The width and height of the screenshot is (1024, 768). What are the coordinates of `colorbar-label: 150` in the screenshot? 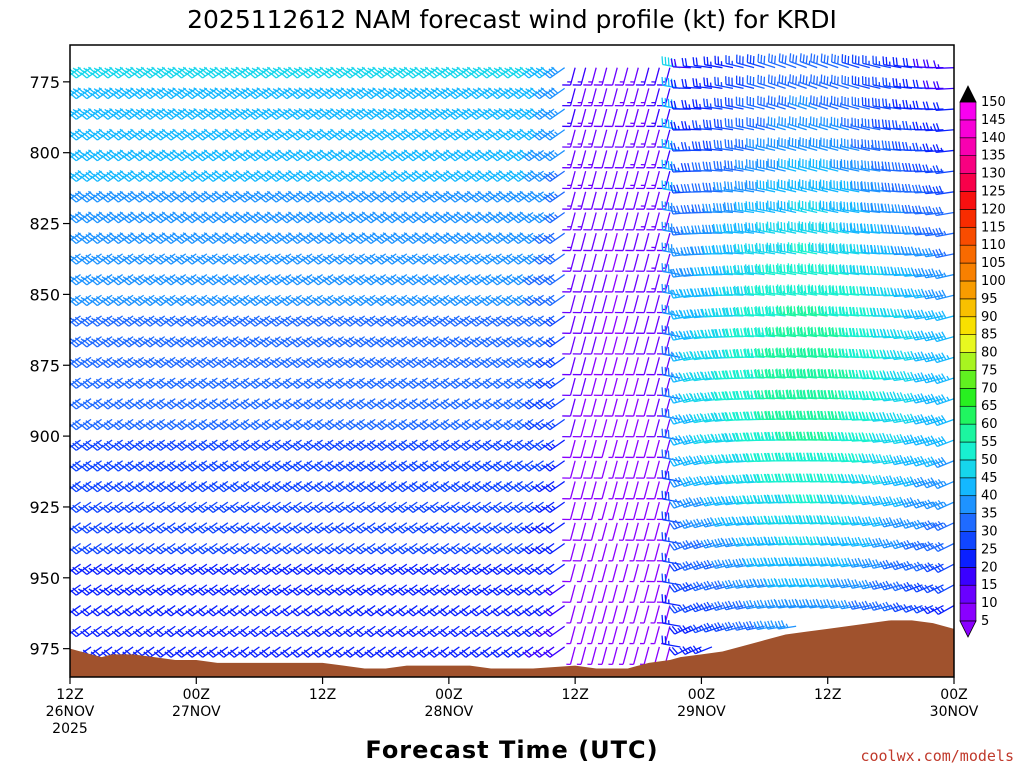 It's located at (993, 102).